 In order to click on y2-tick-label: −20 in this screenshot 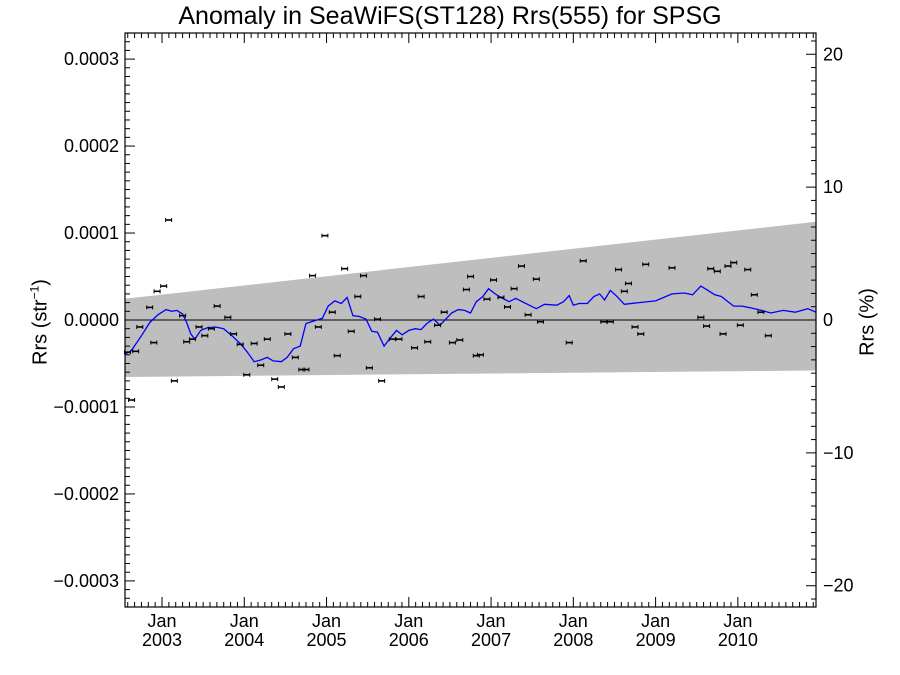, I will do `click(838, 586)`.